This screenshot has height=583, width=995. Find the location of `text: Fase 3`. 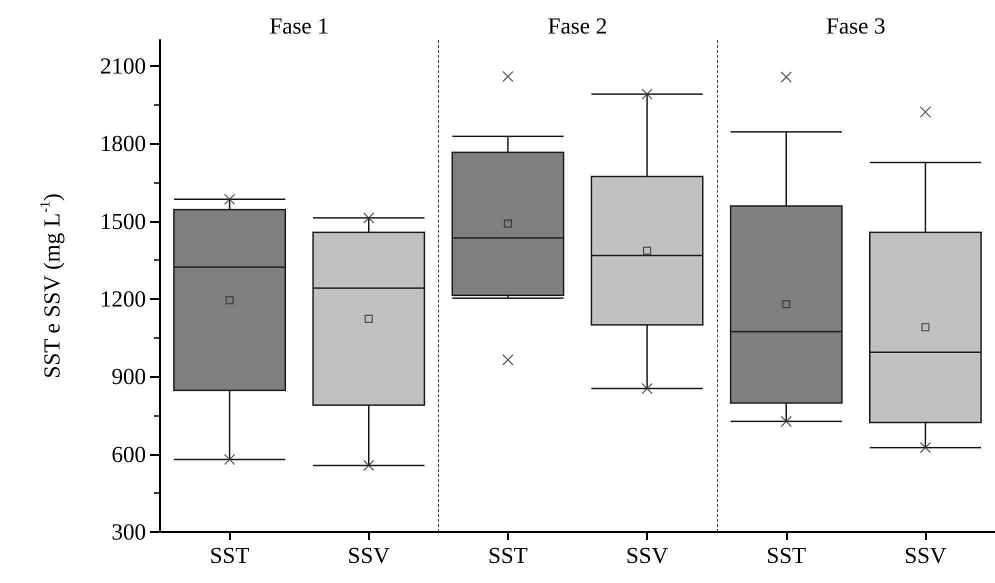

text: Fase 3 is located at coordinates (856, 26).